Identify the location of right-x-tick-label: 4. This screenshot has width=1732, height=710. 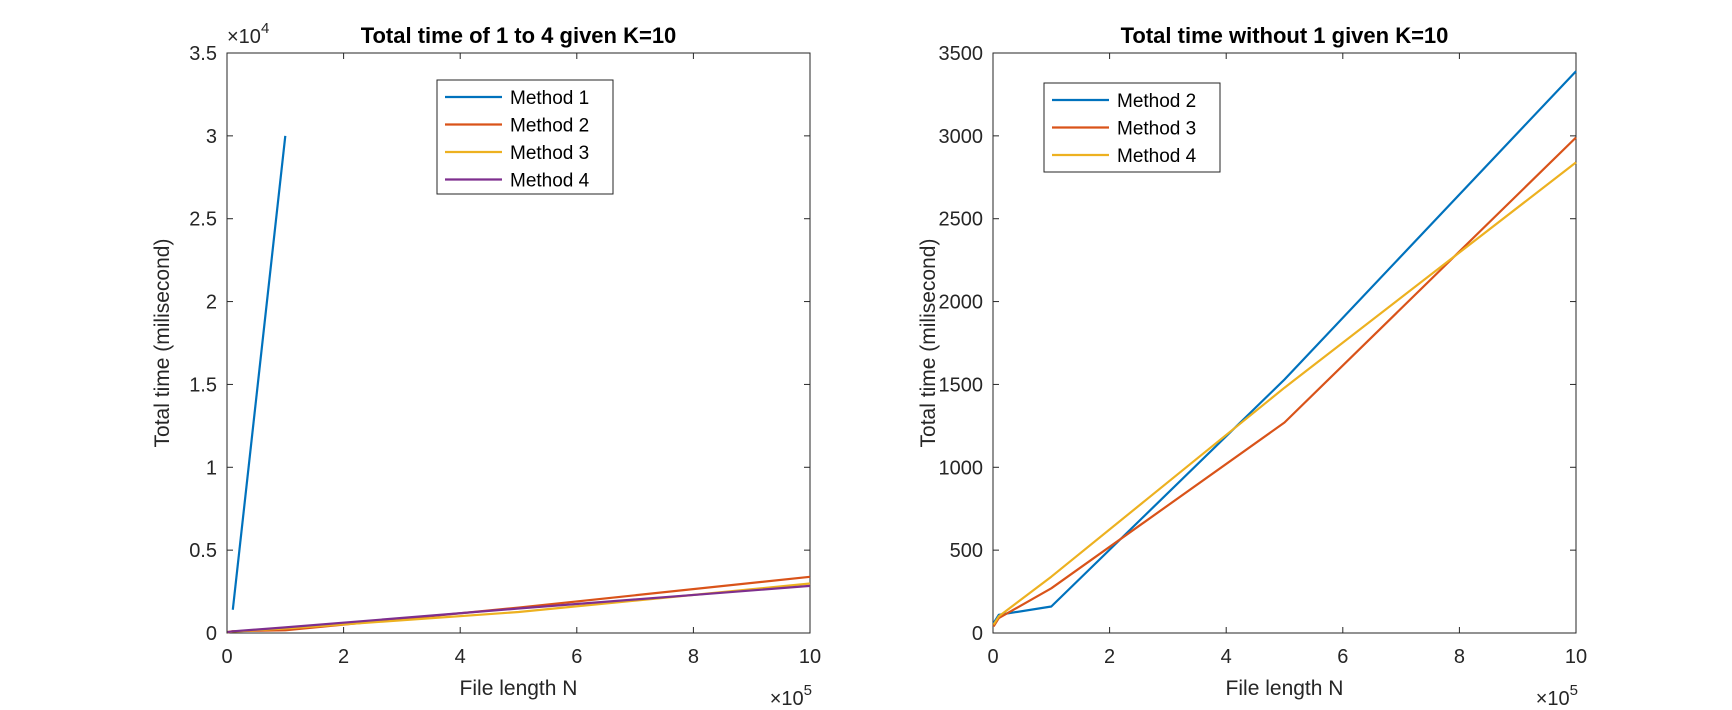
(1226, 657).